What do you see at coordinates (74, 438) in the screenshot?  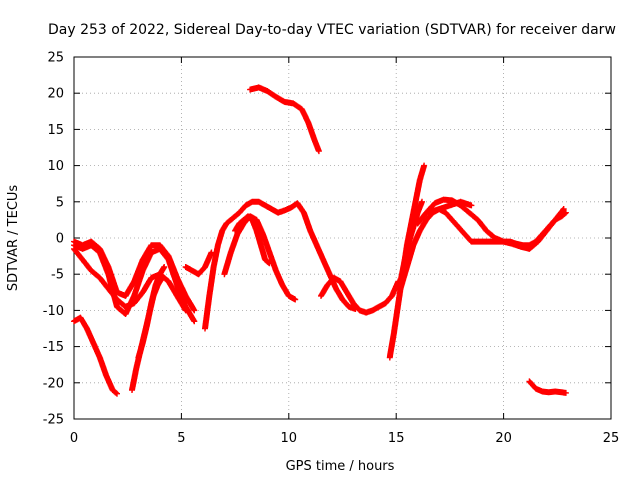 I see `x-tick-label: 0` at bounding box center [74, 438].